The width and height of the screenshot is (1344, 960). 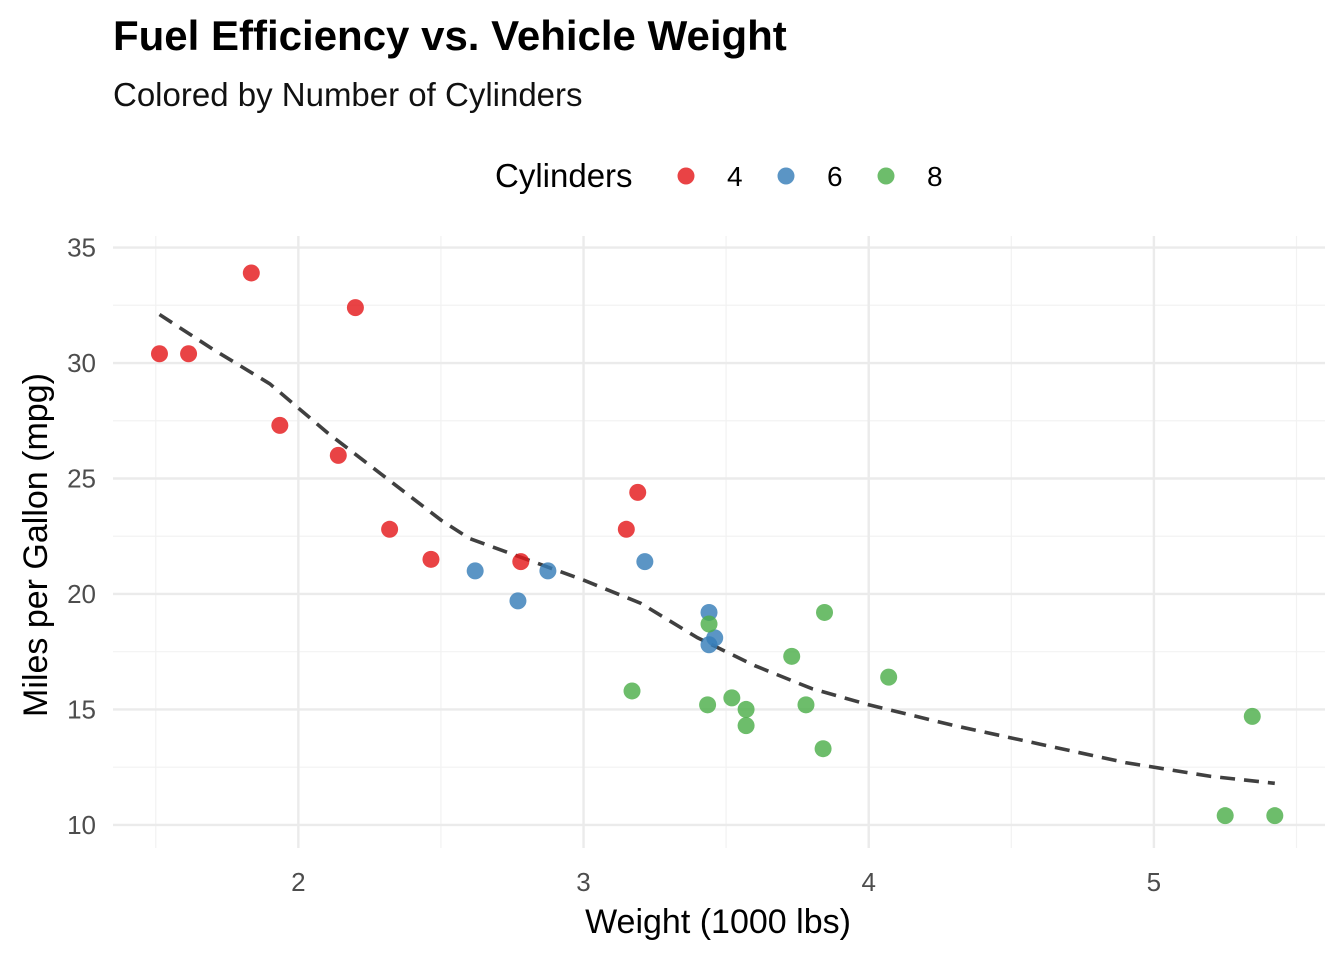 What do you see at coordinates (81, 536) in the screenshot?
I see `y-axis-ticks: 10 15 20 25 30 35` at bounding box center [81, 536].